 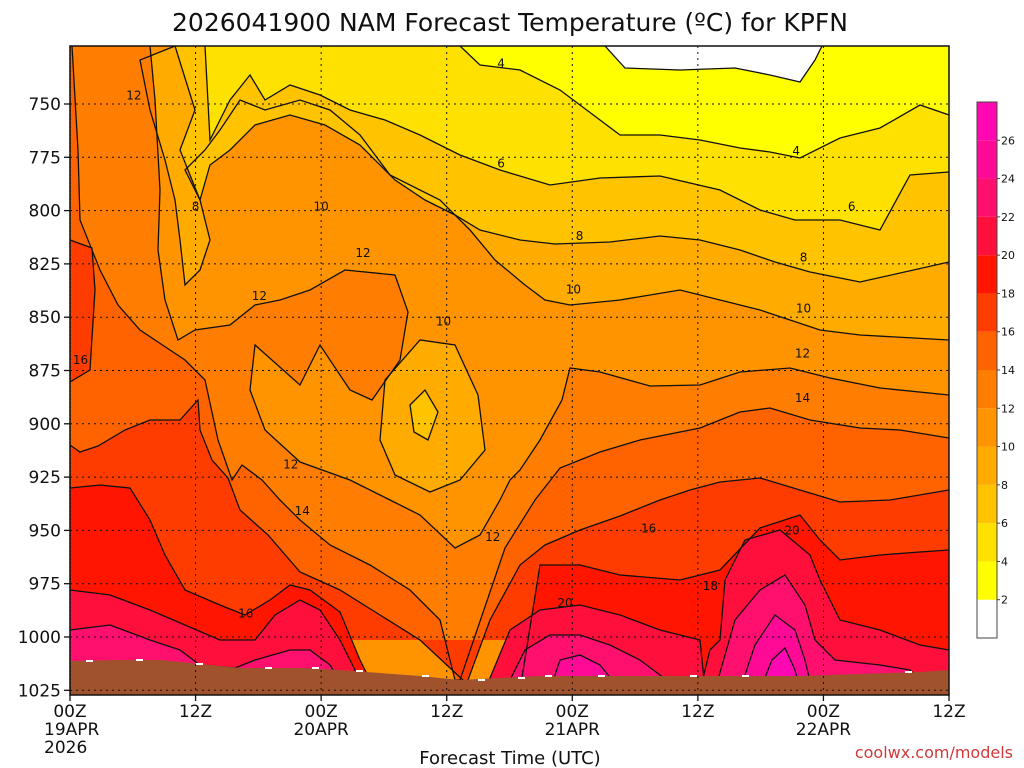 I want to click on colorbar-label: 24, so click(x=1008, y=179).